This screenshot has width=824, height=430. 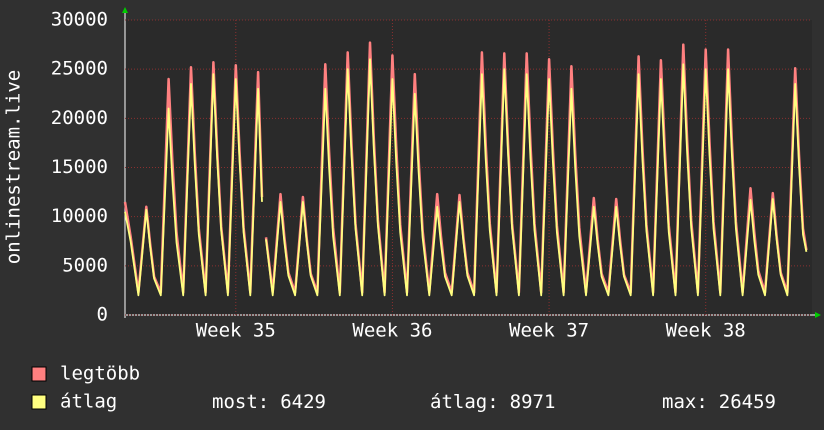 I want to click on legend-stat: most: 6429, so click(x=269, y=402).